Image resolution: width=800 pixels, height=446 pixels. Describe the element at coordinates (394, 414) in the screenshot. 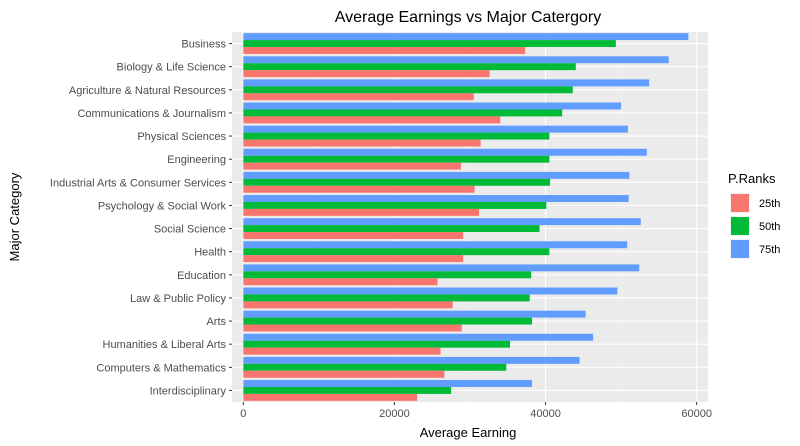

I see `x-tick-label: 20000` at that location.